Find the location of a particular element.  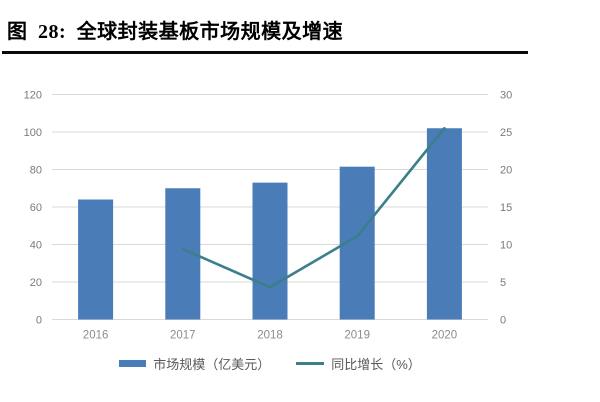

bar-2018 is located at coordinates (270, 251).